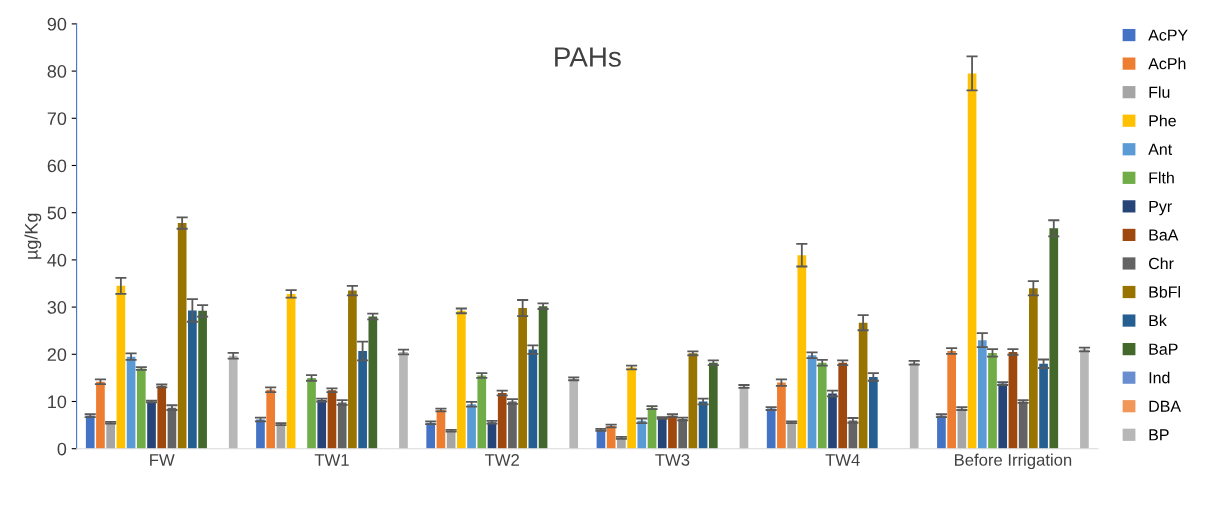 The width and height of the screenshot is (1216, 531). What do you see at coordinates (1159, 435) in the screenshot?
I see `legend-label: BP` at bounding box center [1159, 435].